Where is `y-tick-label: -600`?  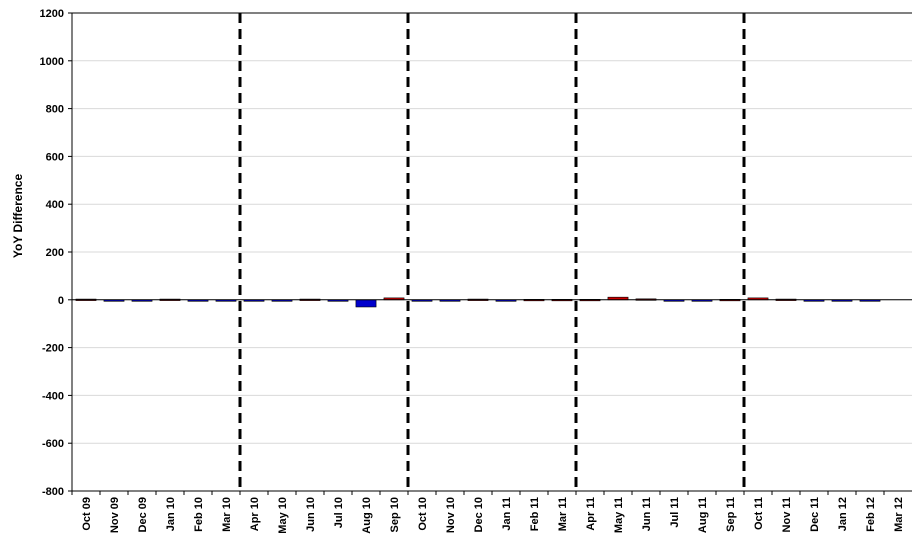
y-tick-label: -600 is located at coordinates (53, 444).